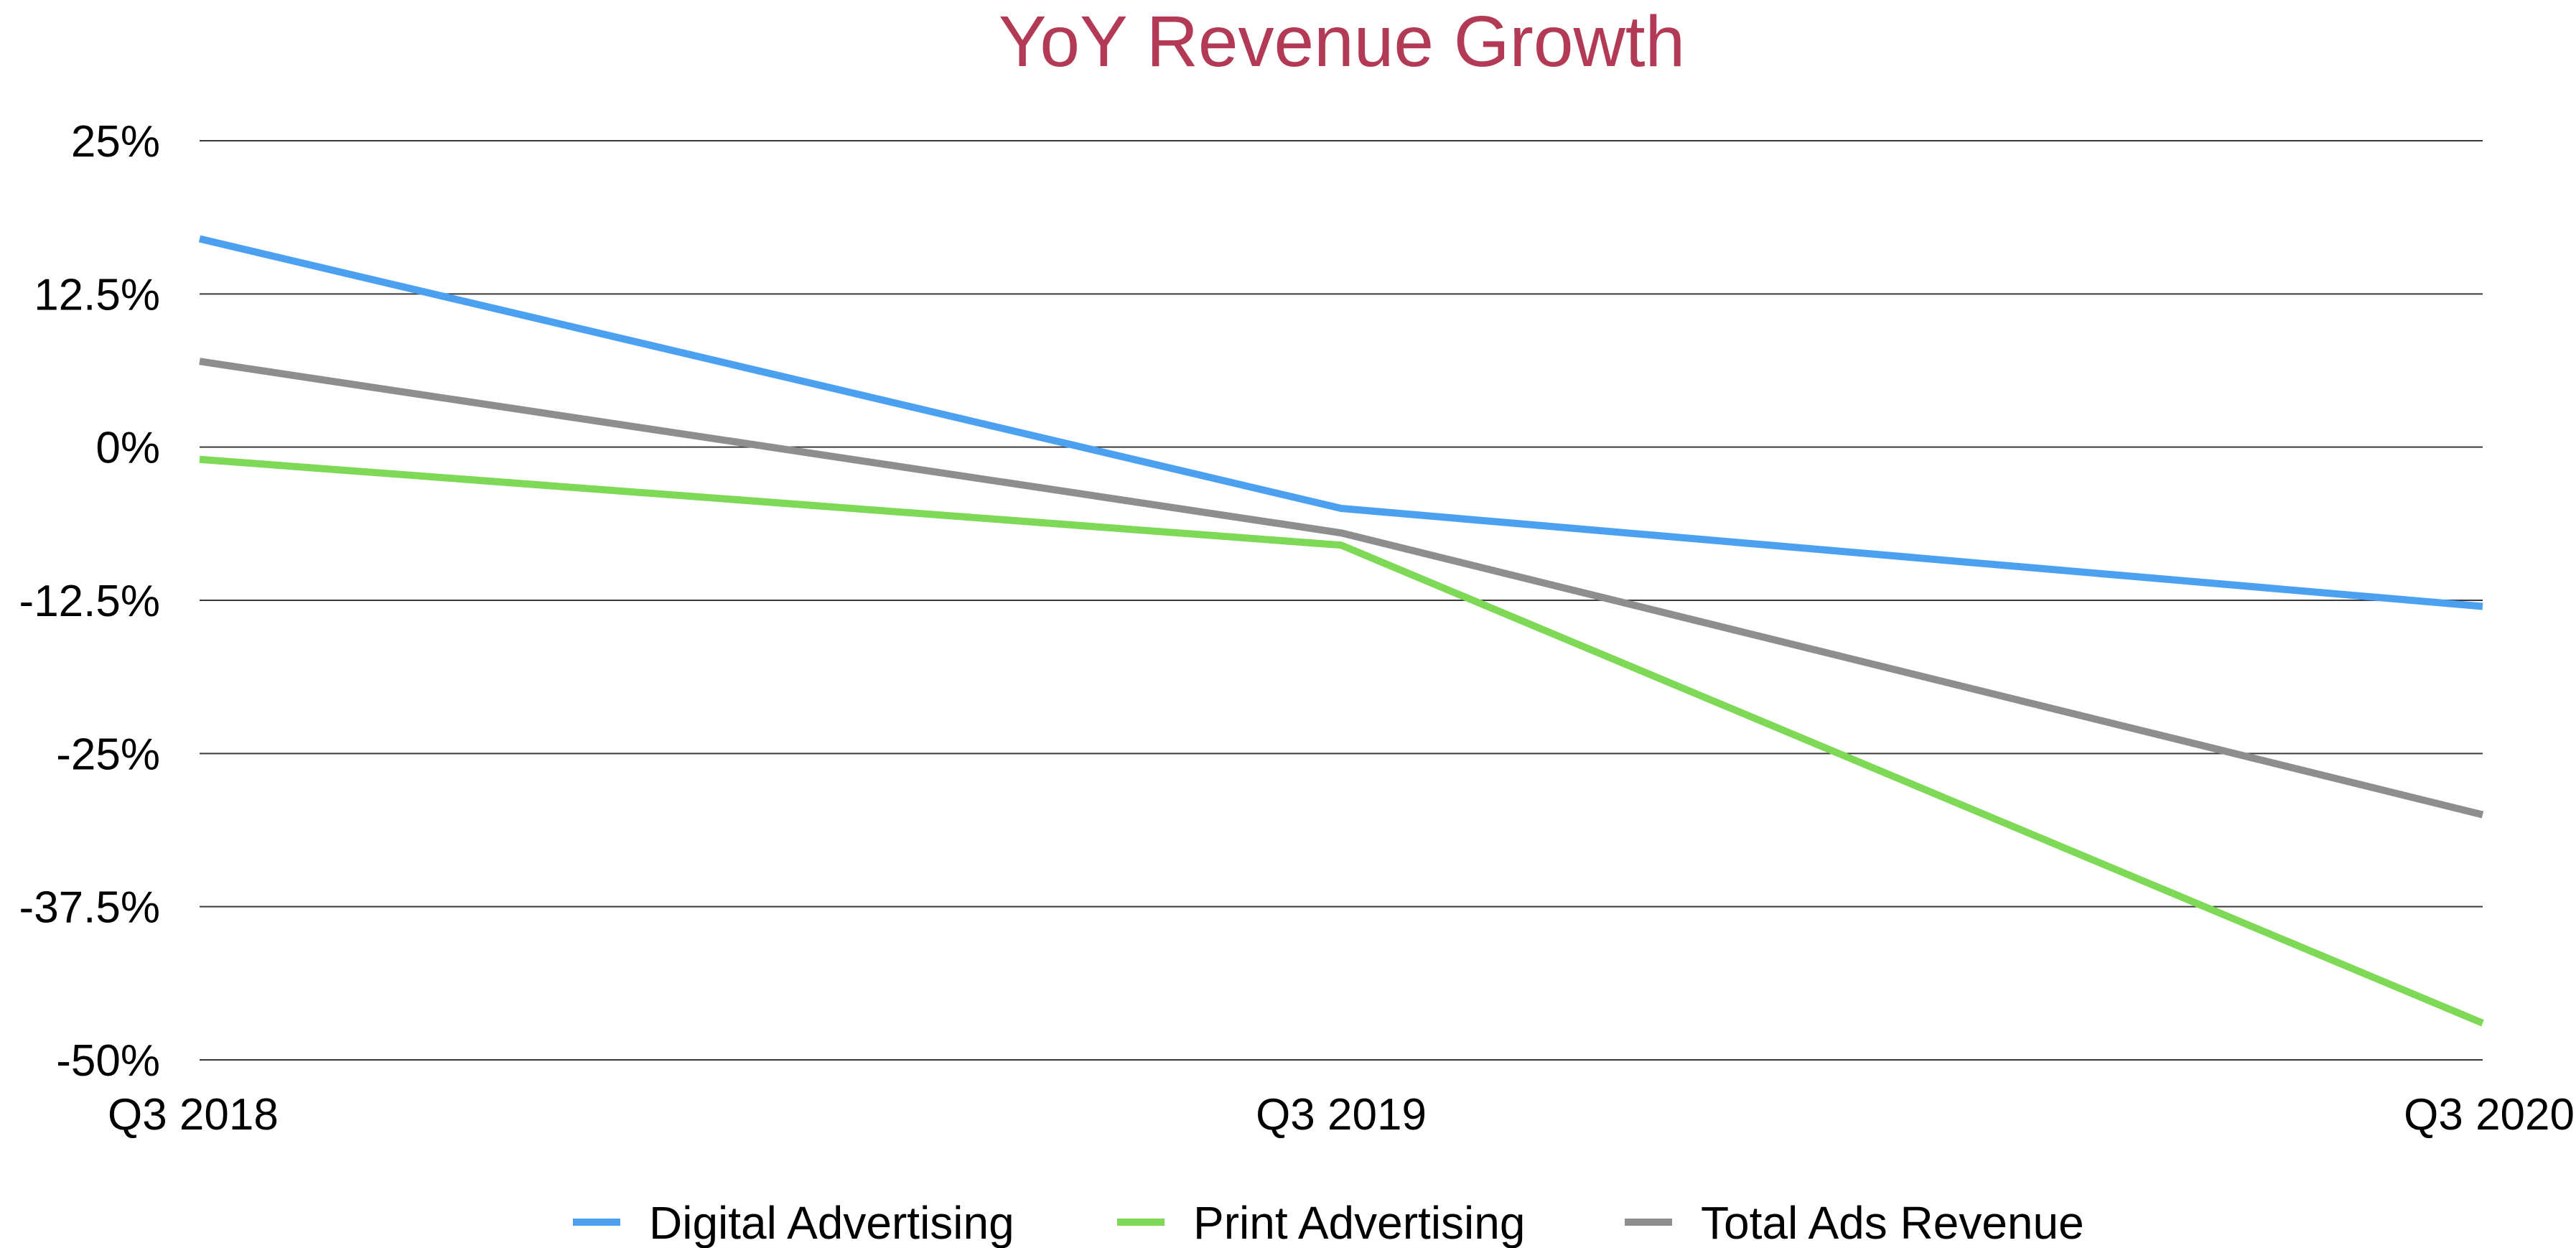  What do you see at coordinates (1359, 1222) in the screenshot?
I see `legend-label: Print Advertising` at bounding box center [1359, 1222].